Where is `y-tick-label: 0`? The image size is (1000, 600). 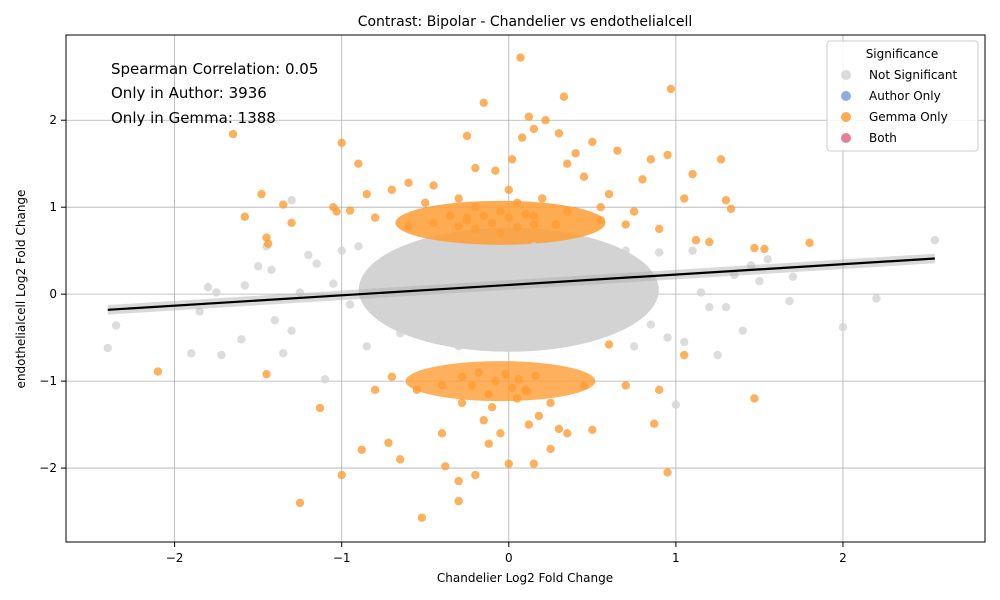
y-tick-label: 0 is located at coordinates (53, 294).